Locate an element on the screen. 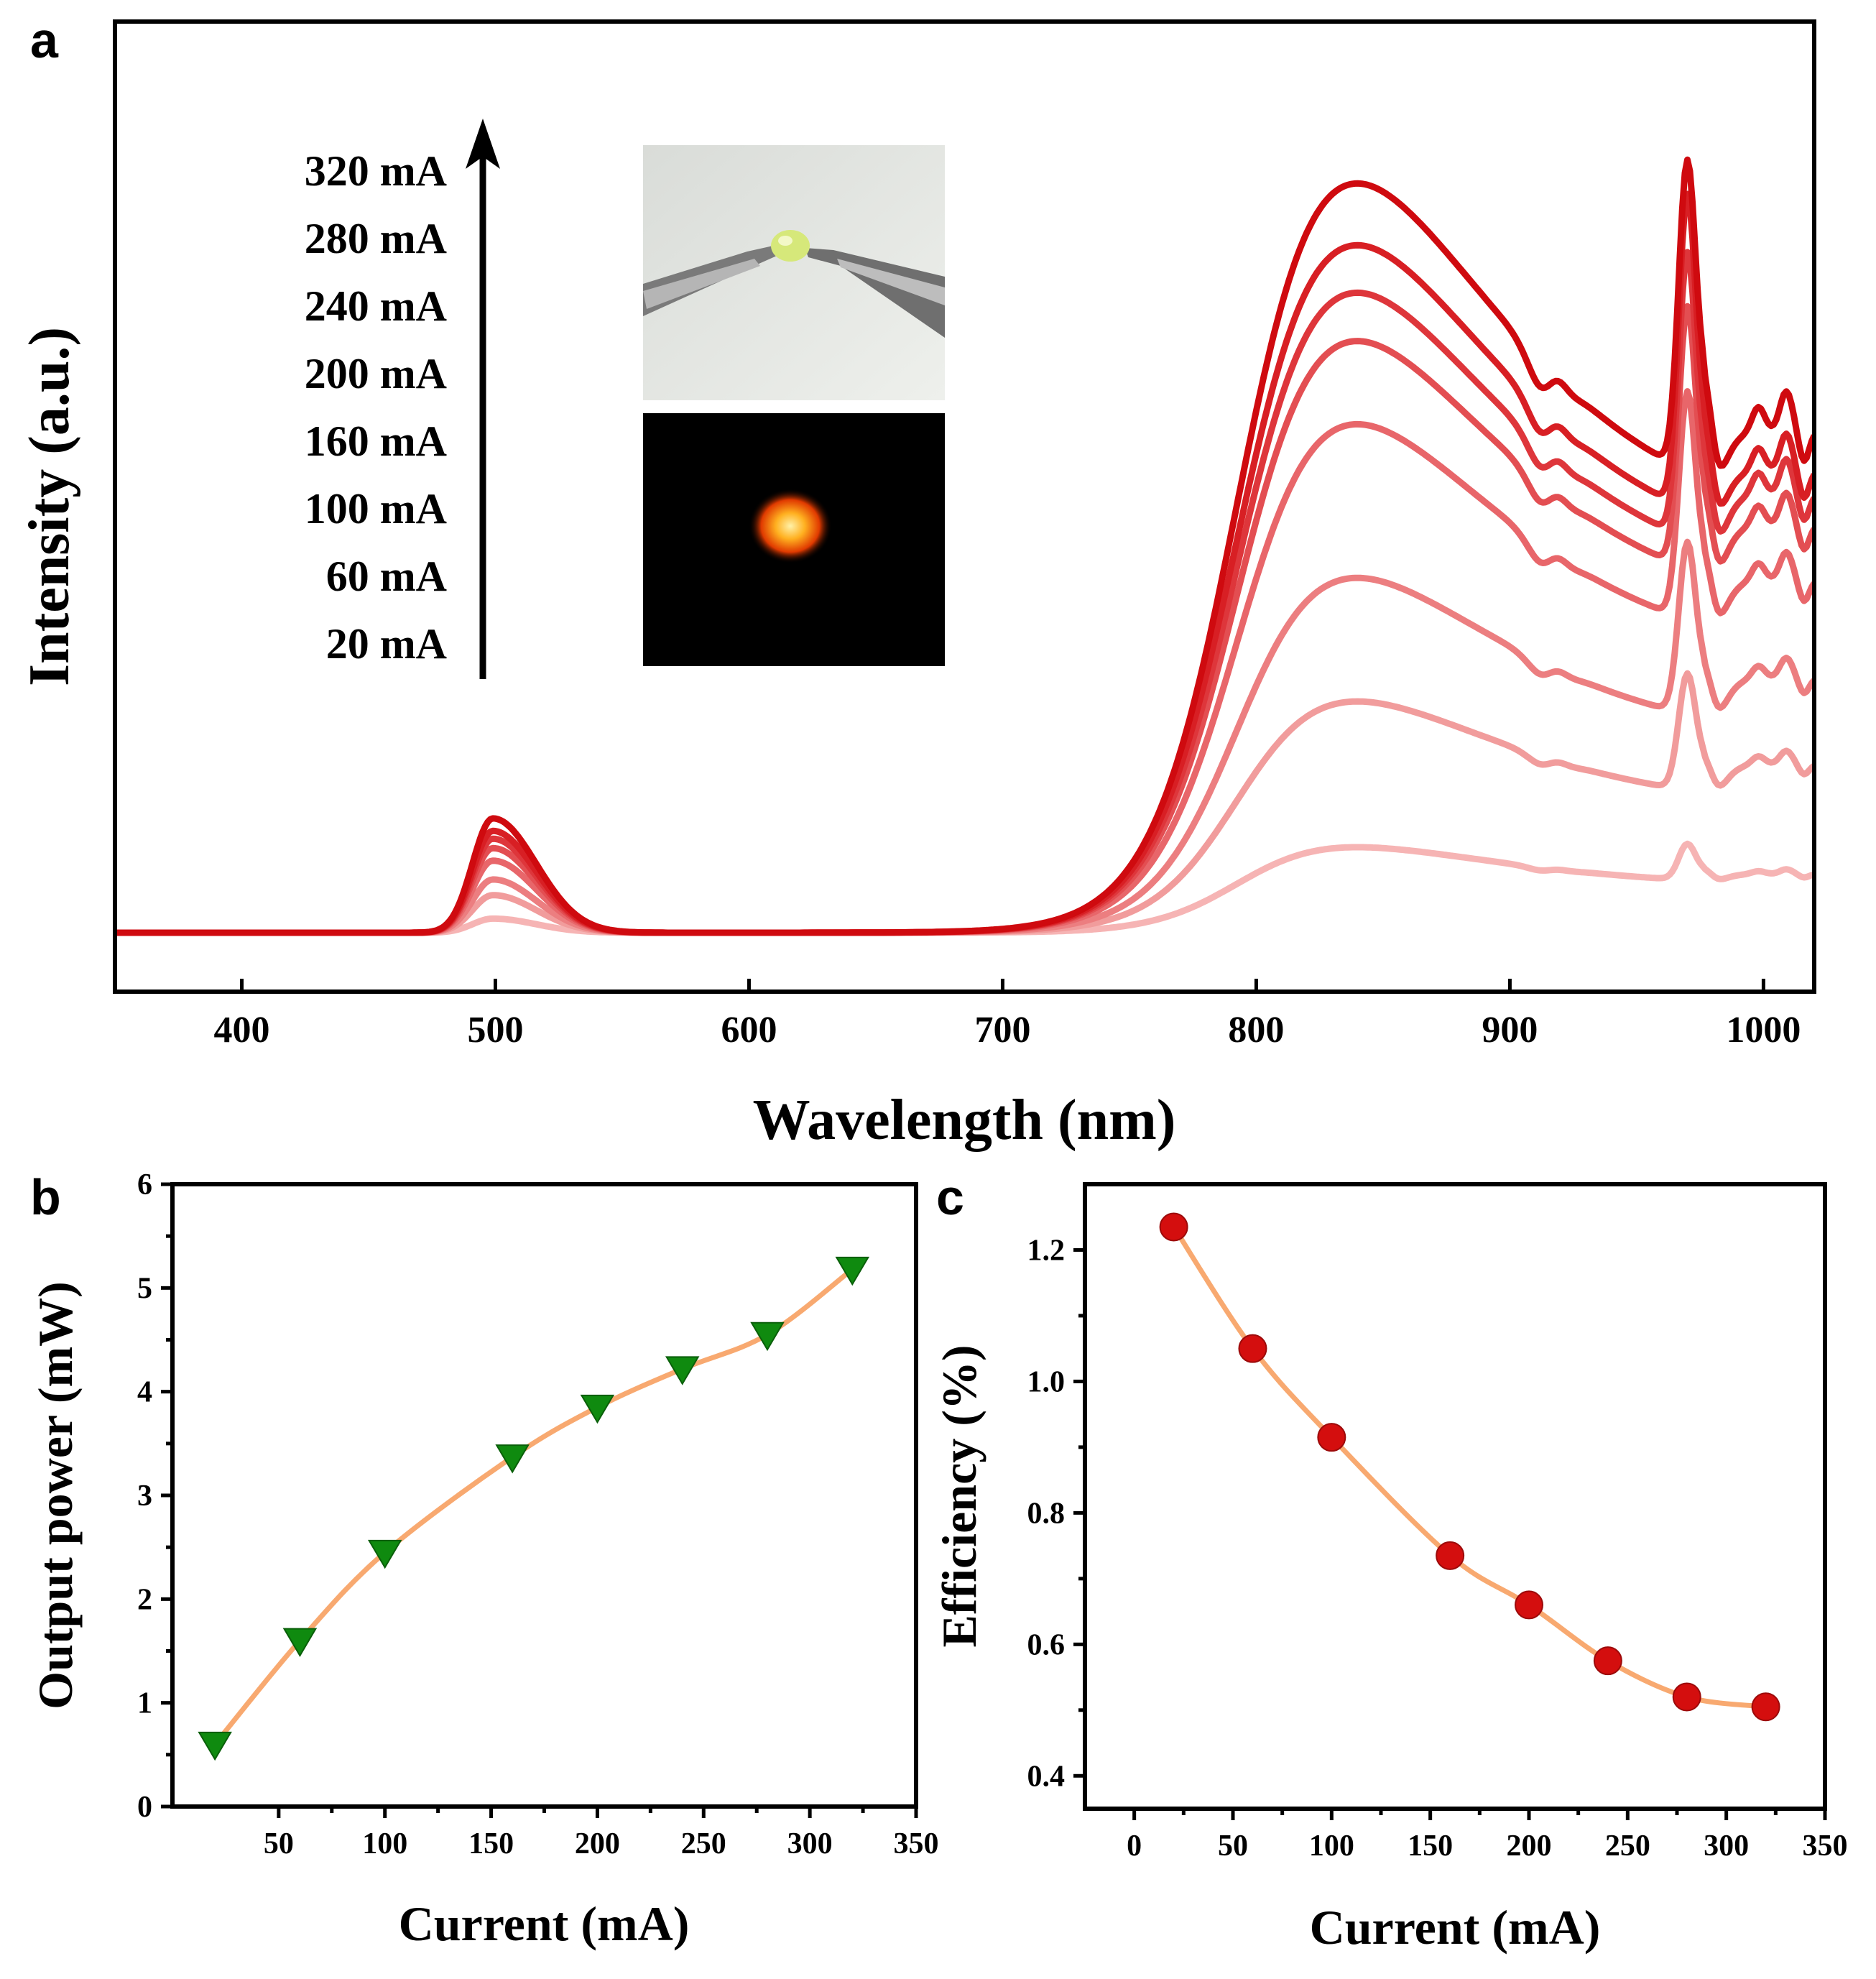  panel-b-frame is located at coordinates (544, 1496).